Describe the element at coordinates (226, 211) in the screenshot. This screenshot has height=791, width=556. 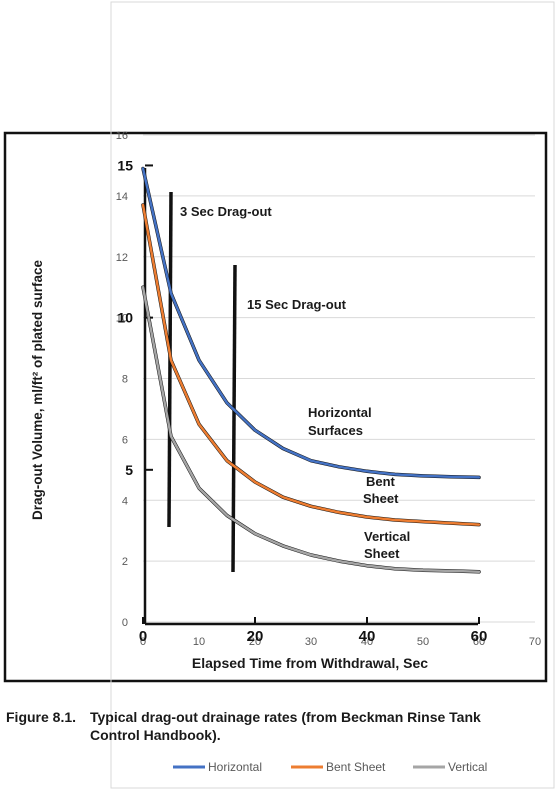
I see `annotation-3-sec: 3 Sec Drag-out` at that location.